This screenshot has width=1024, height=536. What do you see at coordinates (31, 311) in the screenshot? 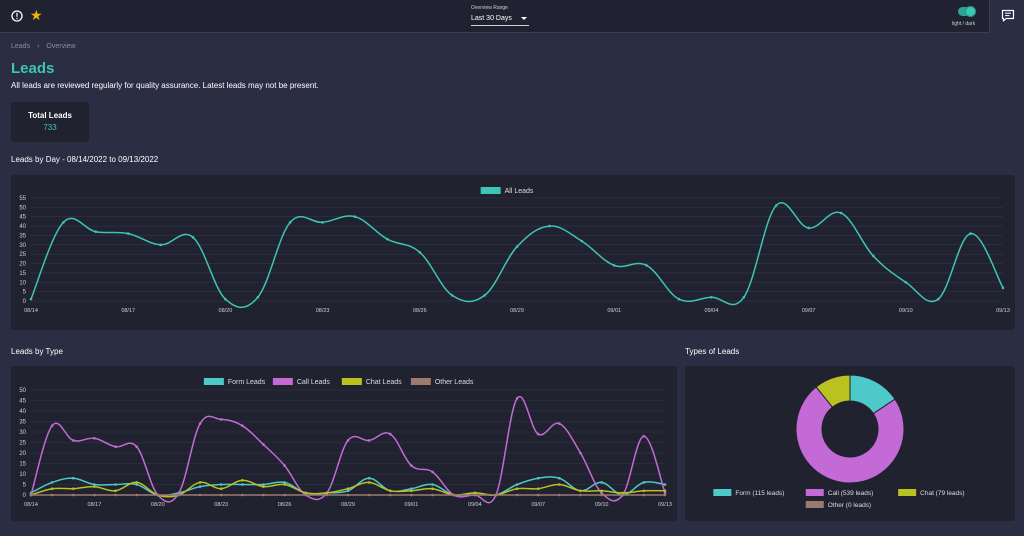
I see `x-tick-label: 08/14` at bounding box center [31, 311].